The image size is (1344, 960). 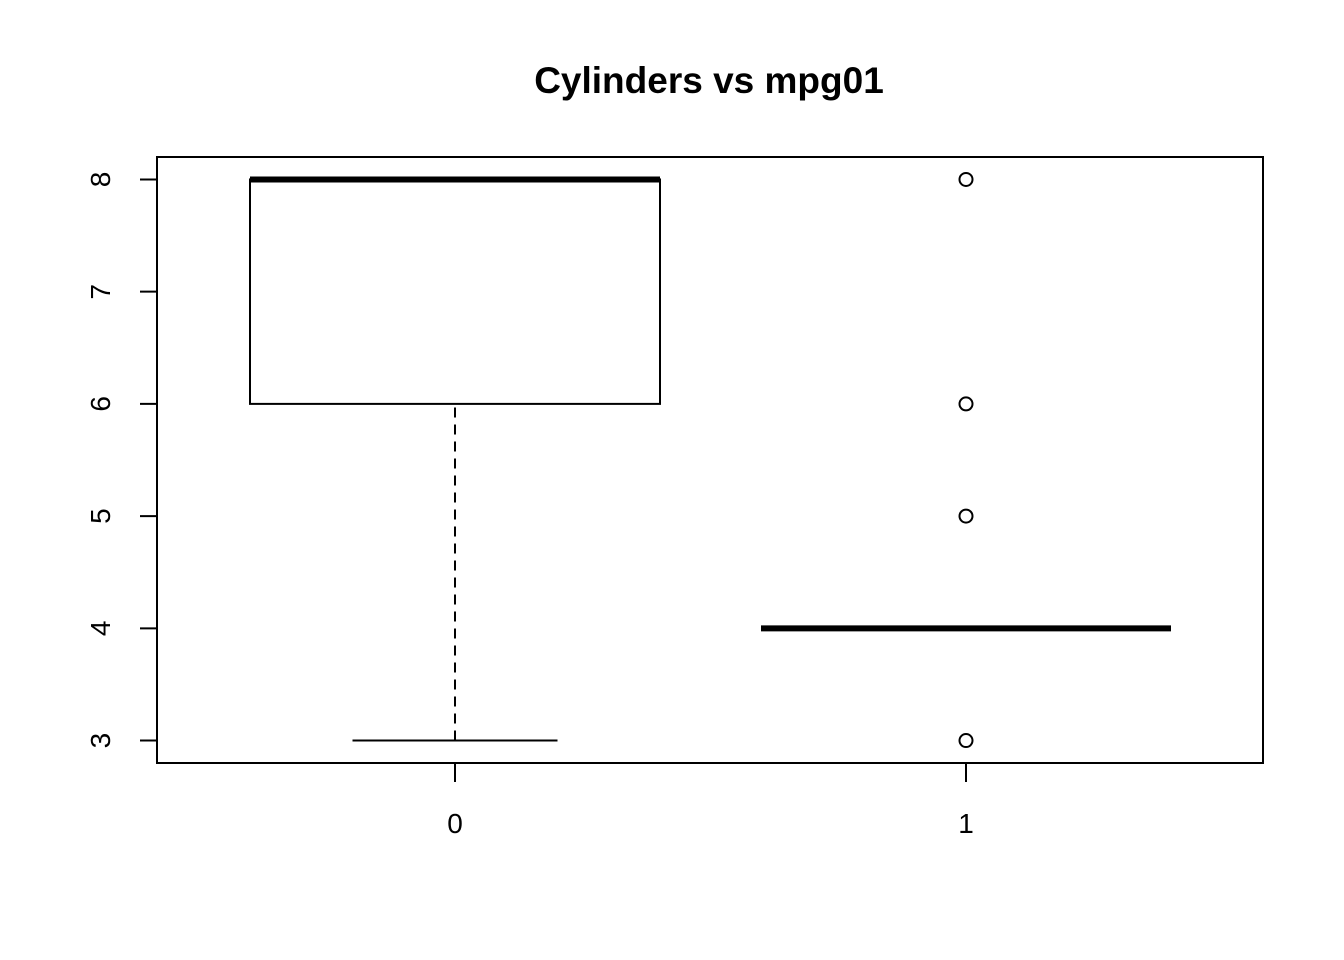 What do you see at coordinates (100, 516) in the screenshot?
I see `y-tick-label: 5` at bounding box center [100, 516].